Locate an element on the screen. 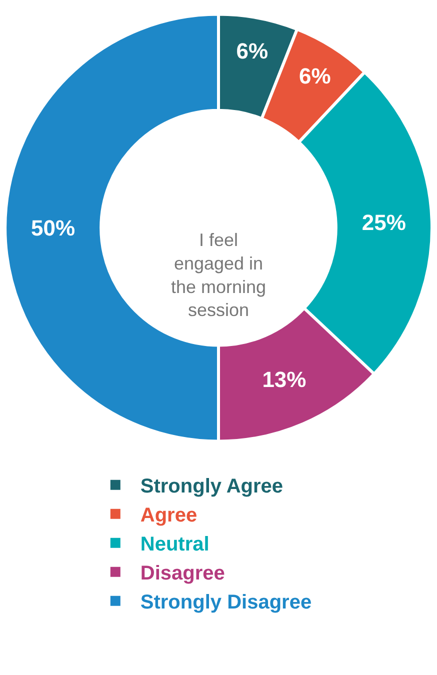  data-label: 50% is located at coordinates (53, 227).